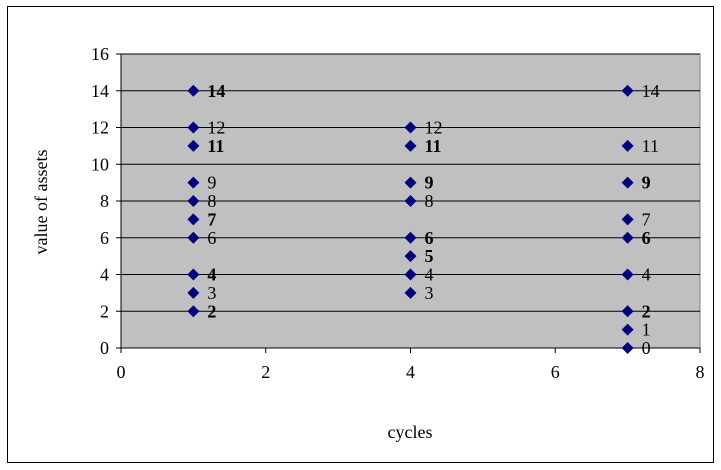 This screenshot has width=721, height=470. What do you see at coordinates (121, 372) in the screenshot?
I see `x-tick-label: 0` at bounding box center [121, 372].